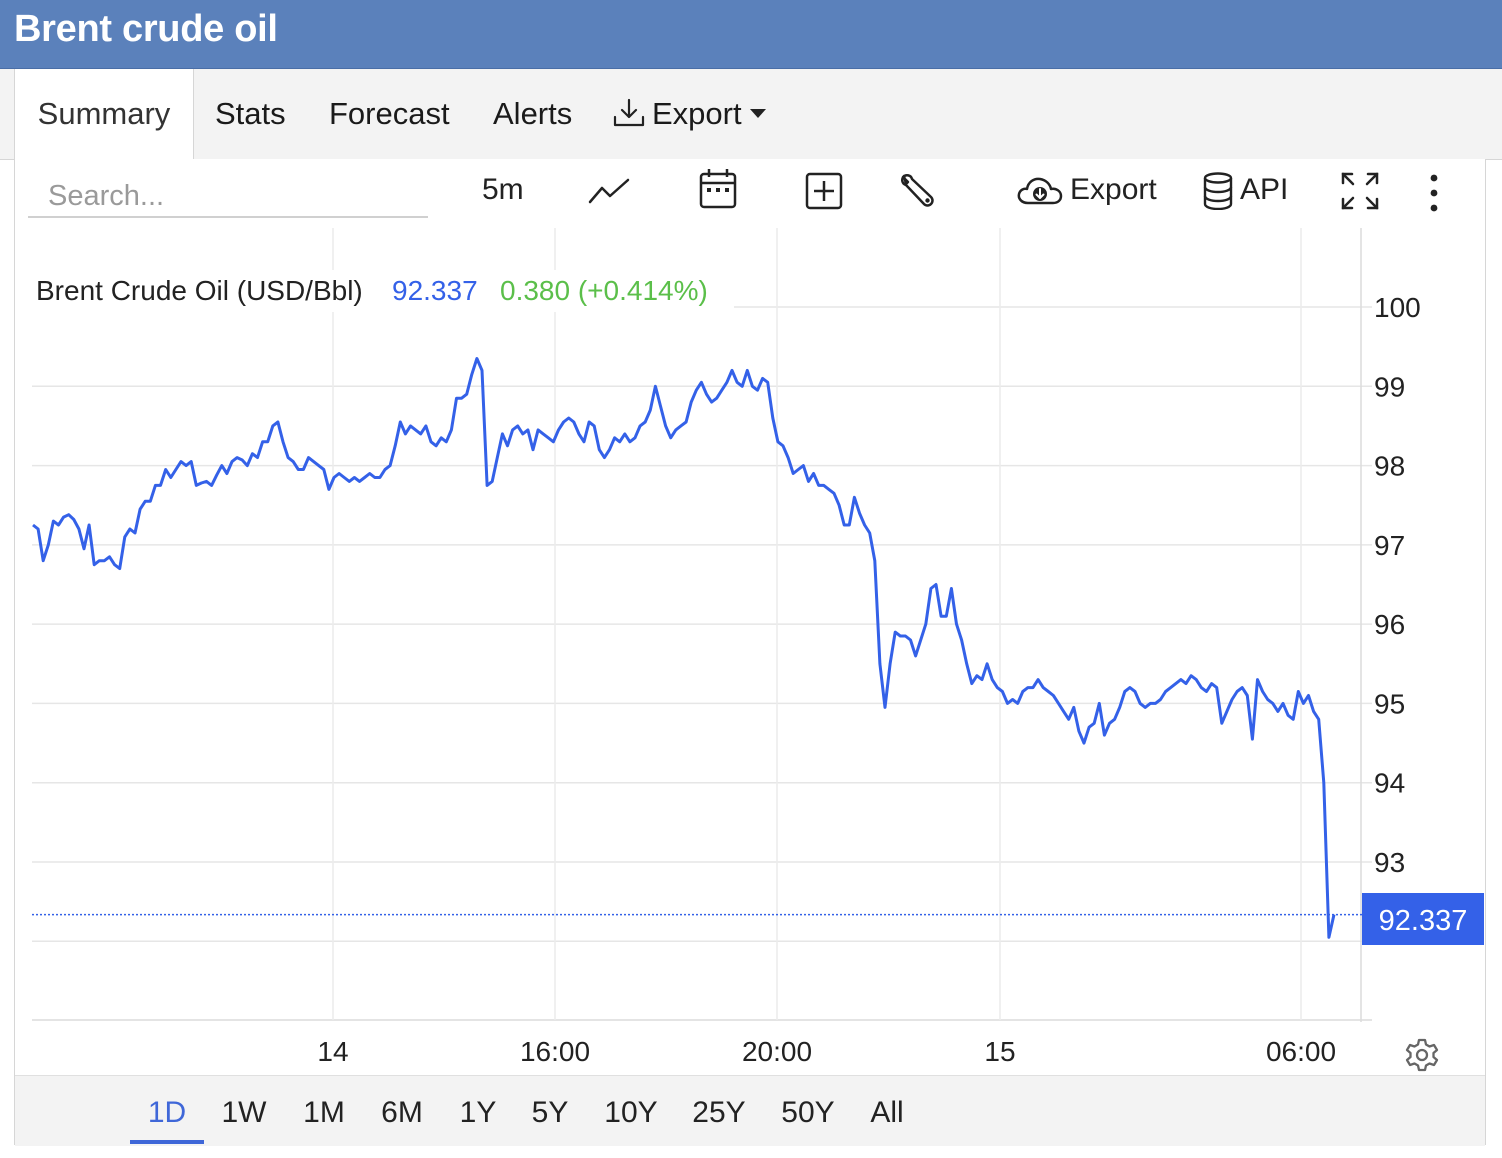  I want to click on range-6m-label: 6M, so click(402, 1112).